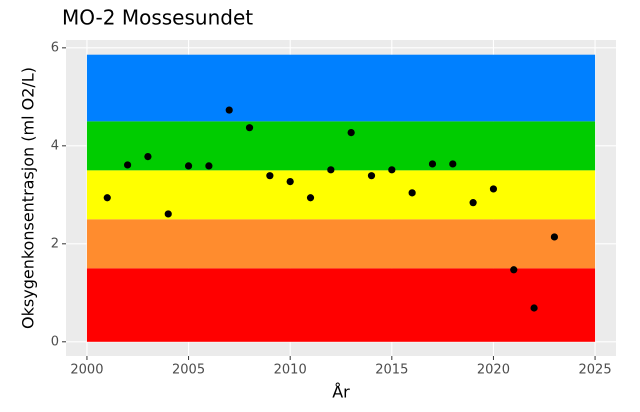  I want to click on x-tick-label: 2010, so click(290, 370).